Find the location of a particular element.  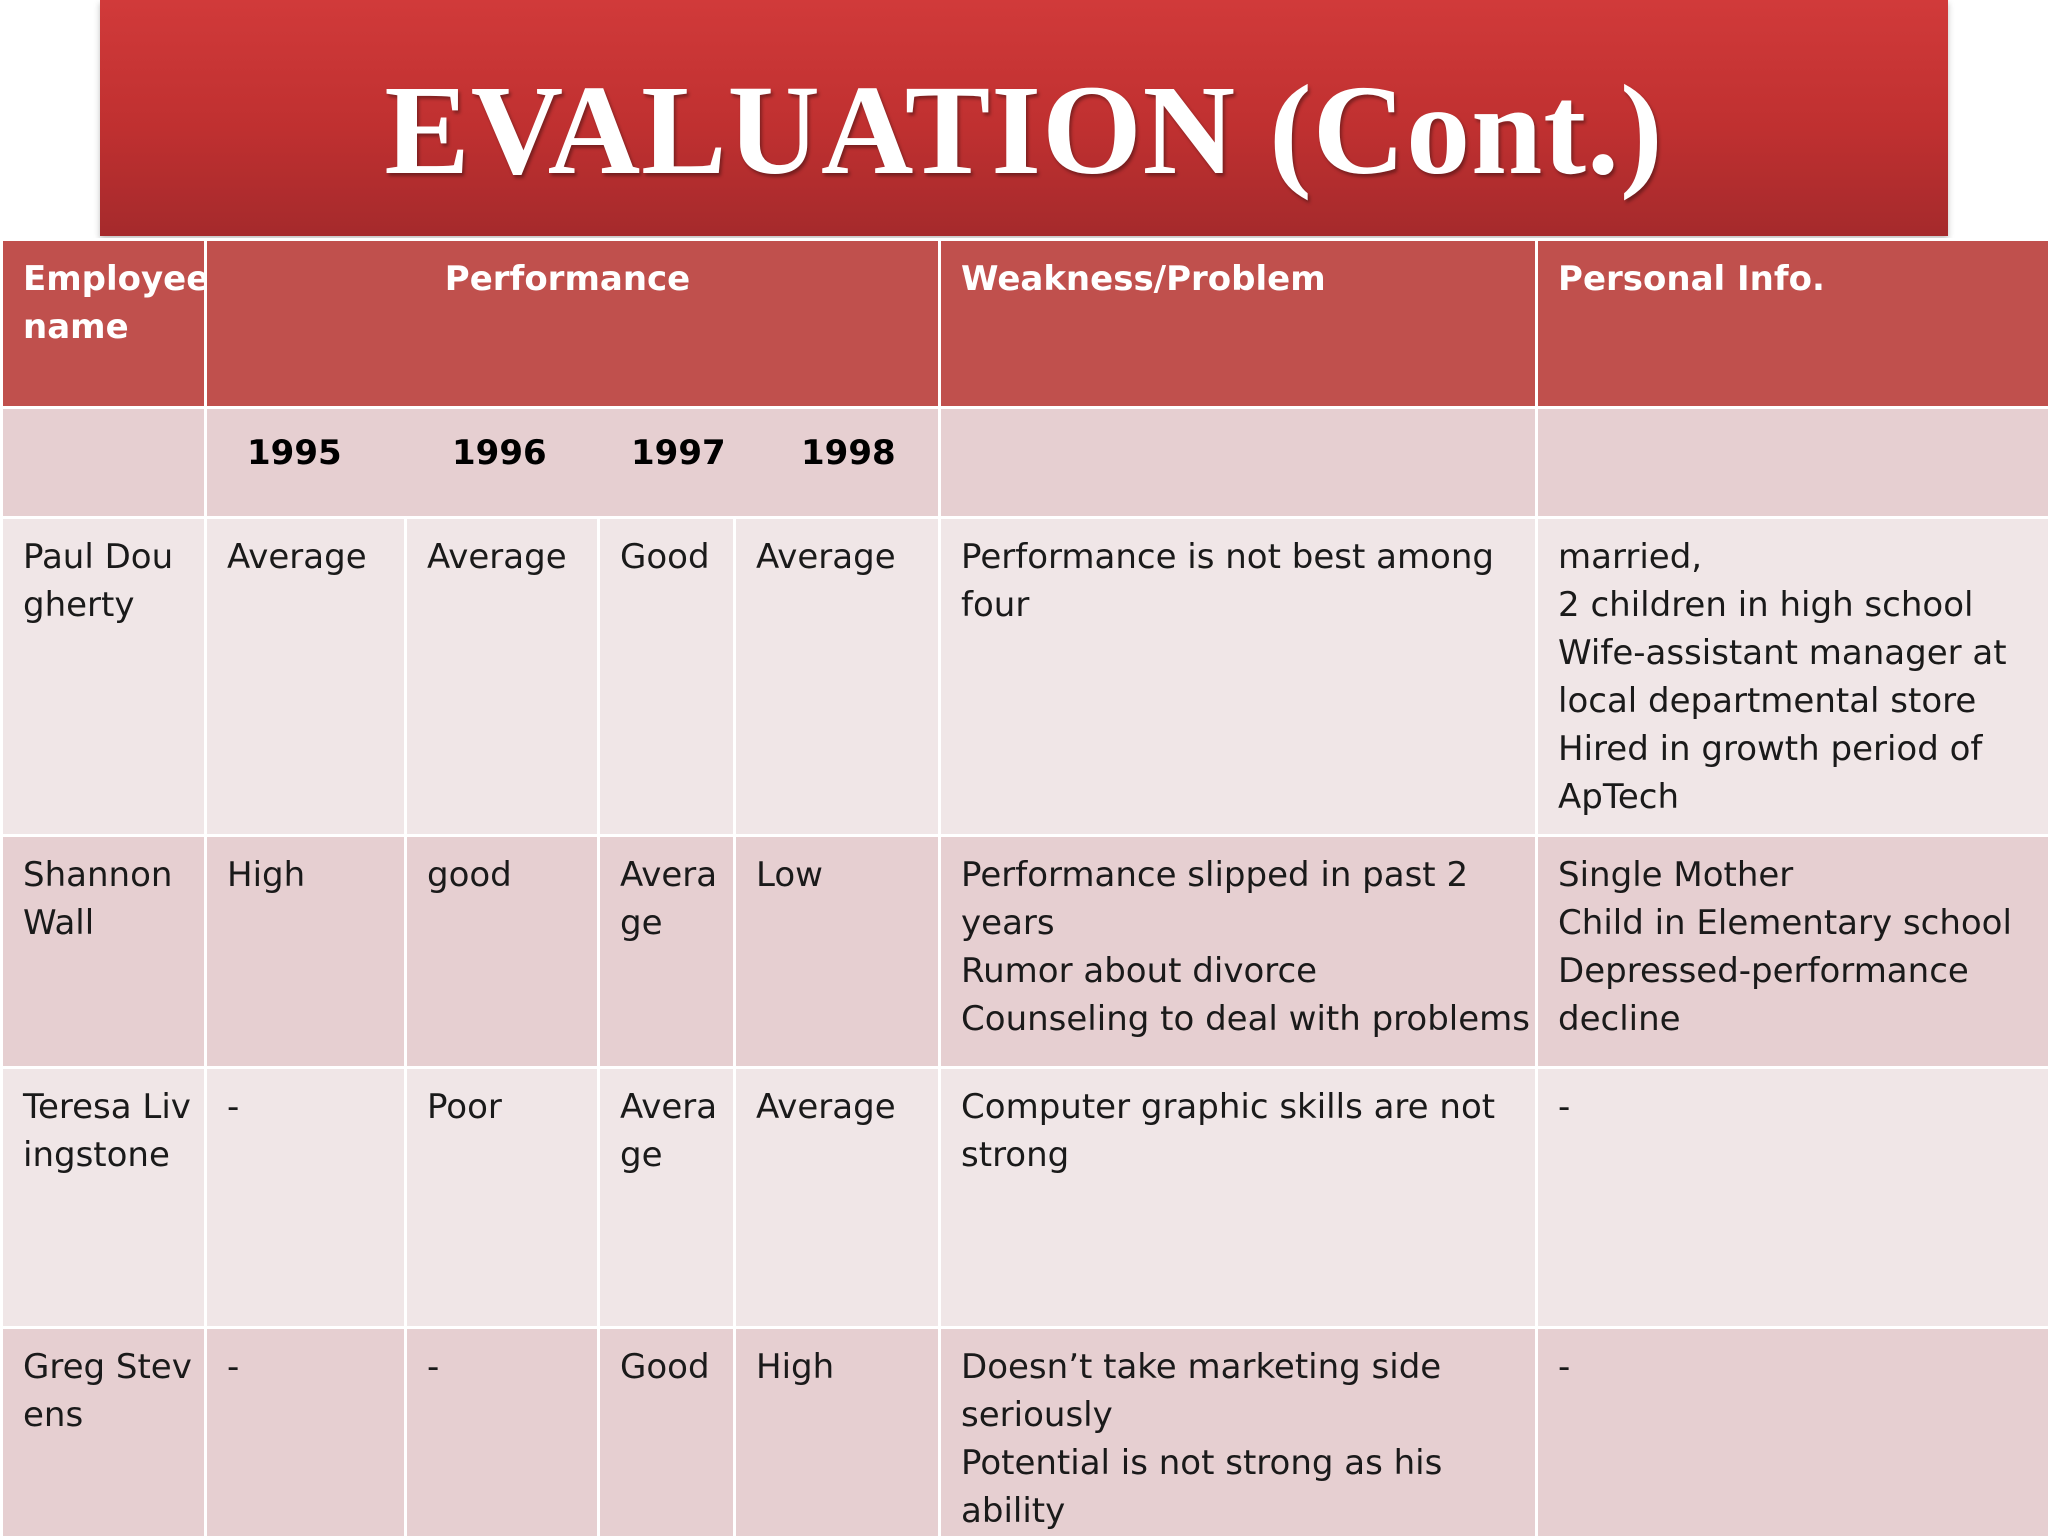

employee-name-cell: Shannon Wall is located at coordinates (103, 951).